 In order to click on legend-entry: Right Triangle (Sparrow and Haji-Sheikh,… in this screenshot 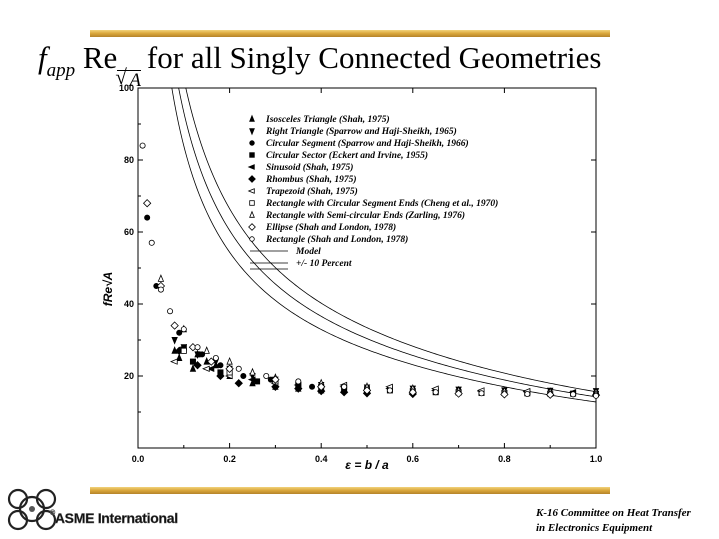, I will do `click(361, 131)`.